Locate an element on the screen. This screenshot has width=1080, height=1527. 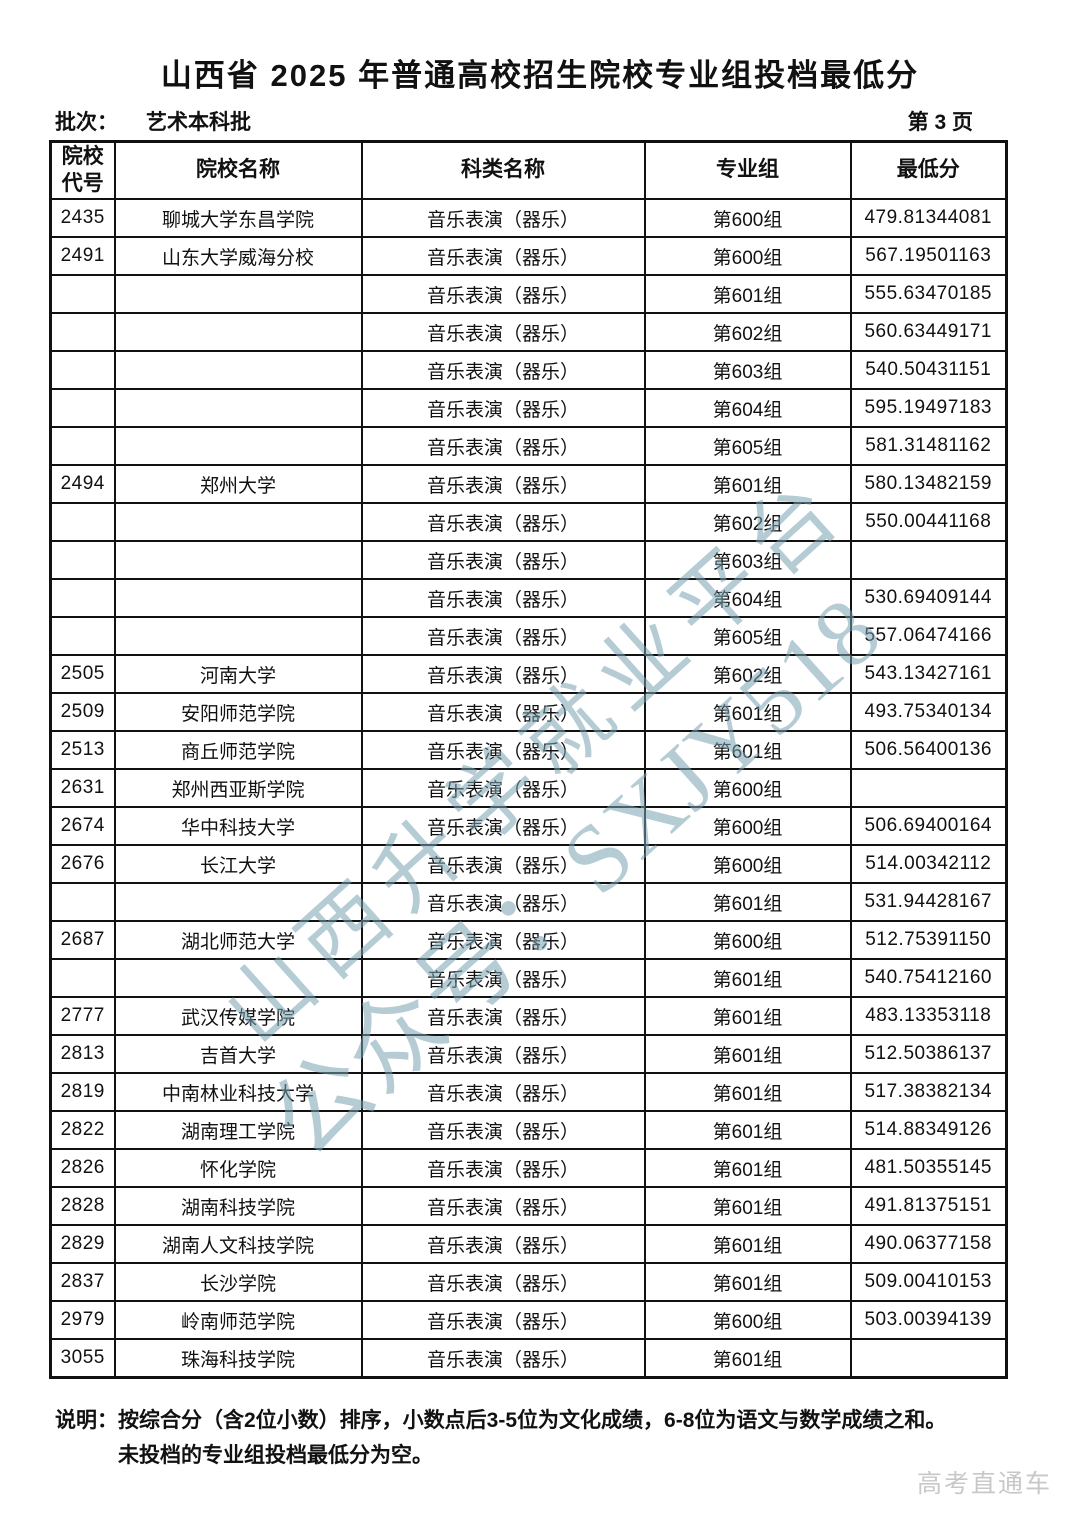
cell-min-score: 483.13353118 is located at coordinates (928, 1016).